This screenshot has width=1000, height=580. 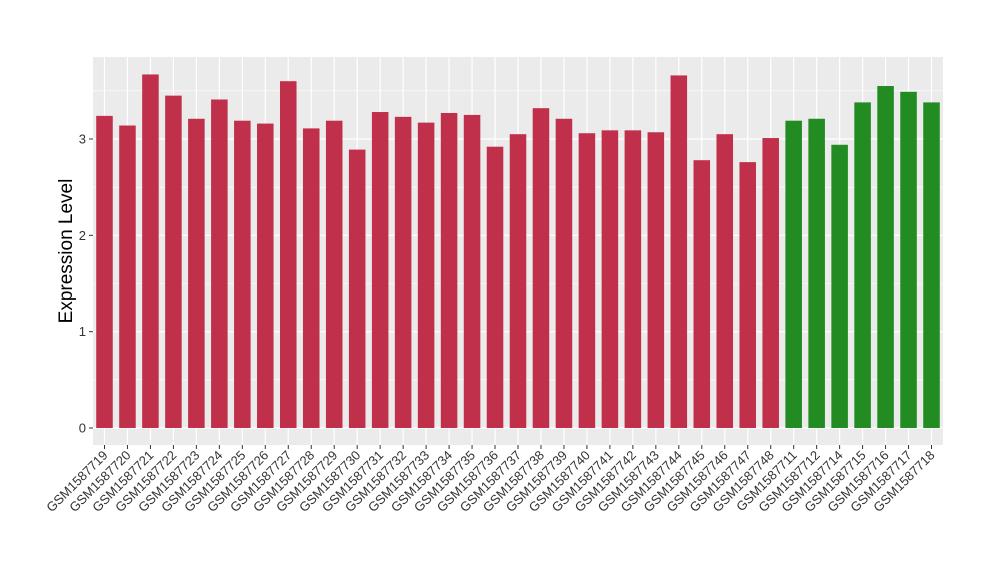 What do you see at coordinates (311, 278) in the screenshot?
I see `bar-GSM1587728` at bounding box center [311, 278].